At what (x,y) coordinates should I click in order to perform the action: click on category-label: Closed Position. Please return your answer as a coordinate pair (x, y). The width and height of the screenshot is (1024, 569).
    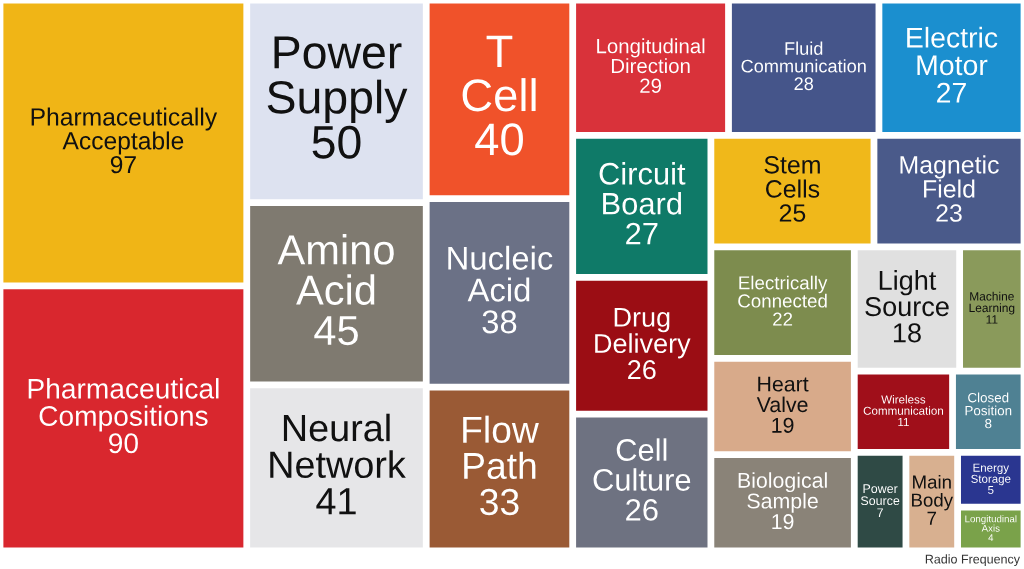
    Looking at the image, I should click on (988, 404).